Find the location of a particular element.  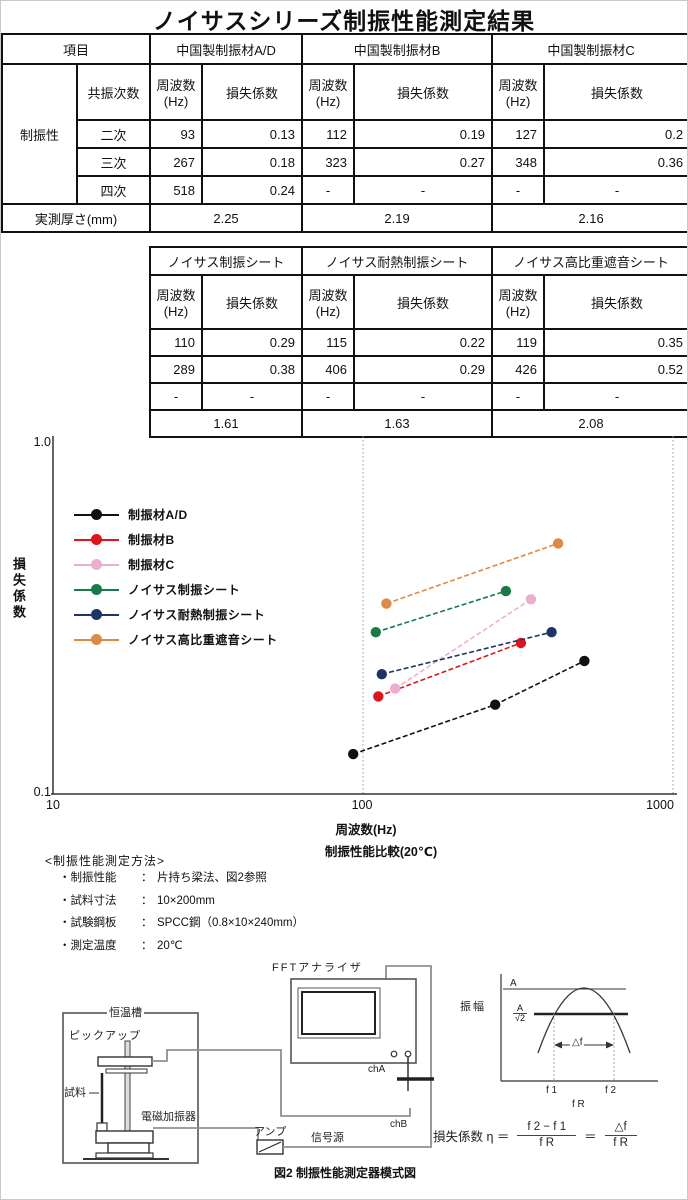

t2-thickness-value: 2.08 is located at coordinates (589, 423).